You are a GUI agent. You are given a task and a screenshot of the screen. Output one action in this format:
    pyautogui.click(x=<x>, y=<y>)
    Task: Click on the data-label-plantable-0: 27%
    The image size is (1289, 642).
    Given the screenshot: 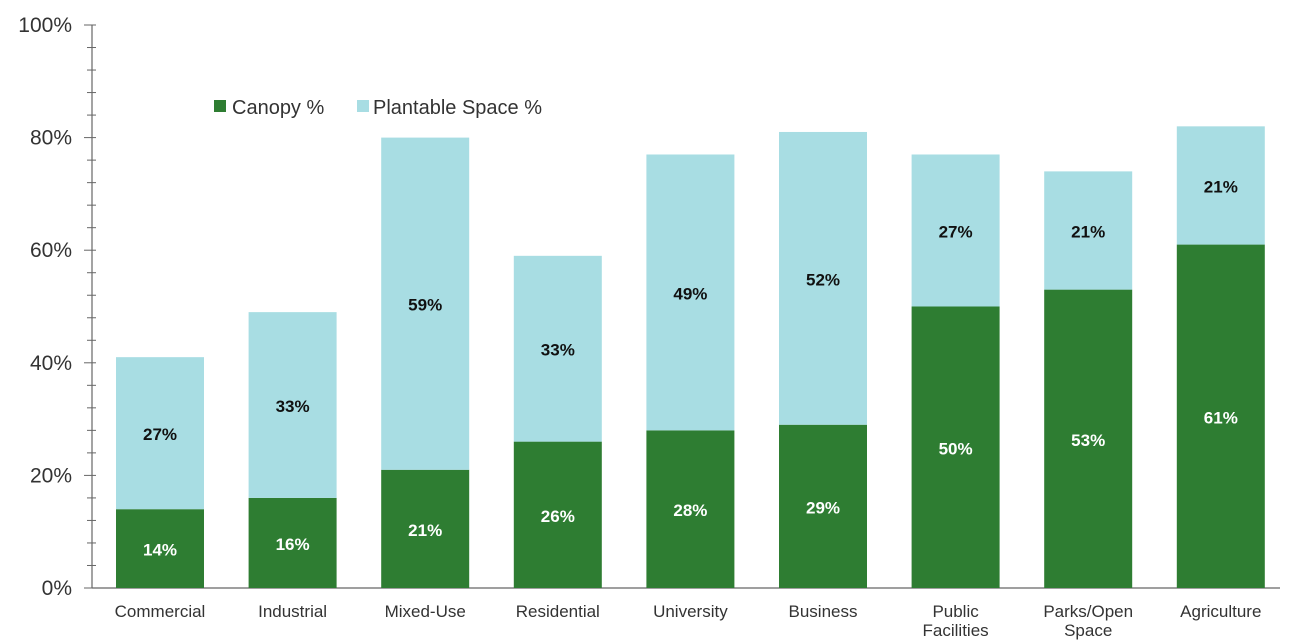 What is the action you would take?
    pyautogui.click(x=160, y=434)
    